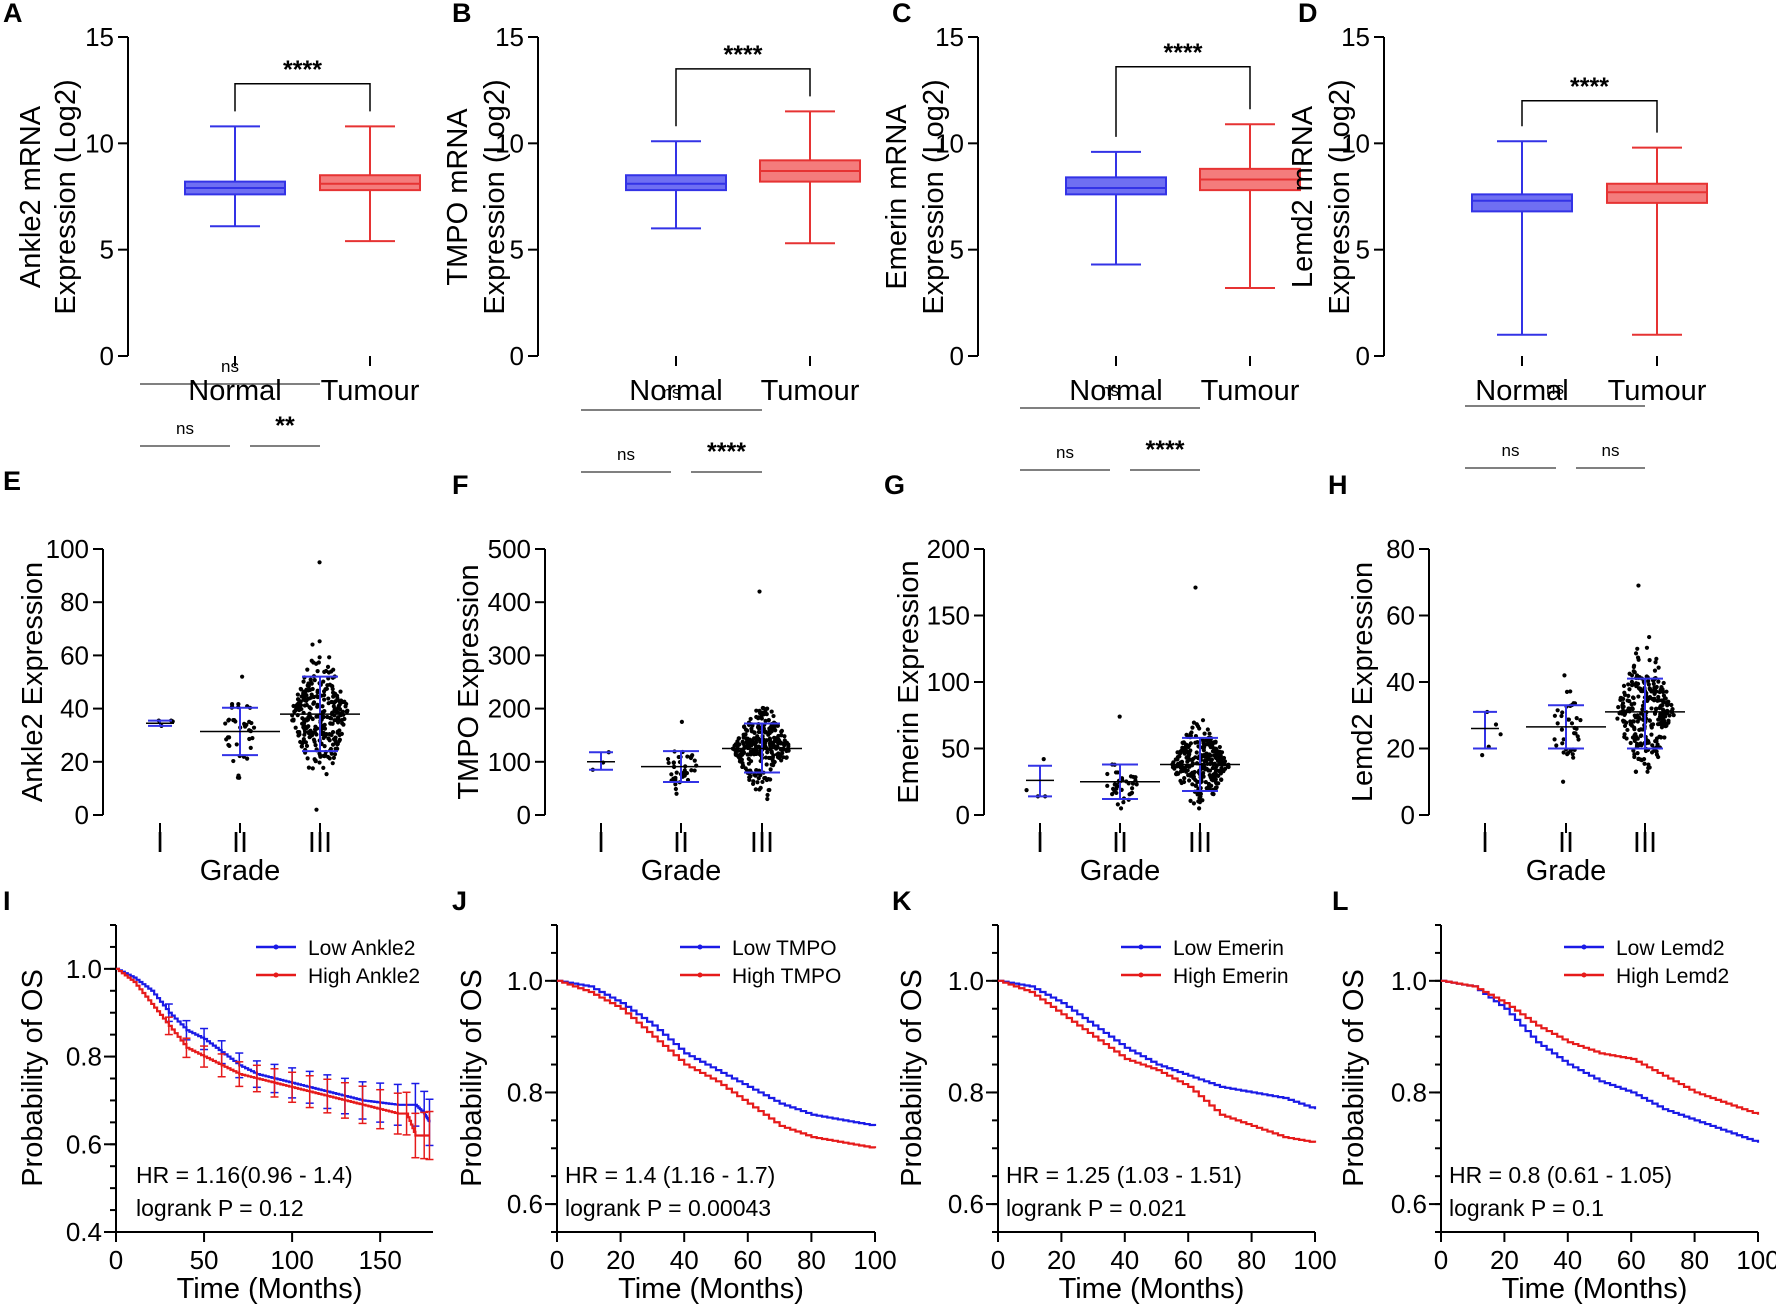 Image resolution: width=1776 pixels, height=1310 pixels. Describe the element at coordinates (1231, 976) in the screenshot. I see `legend-entry: High Emerin` at that location.